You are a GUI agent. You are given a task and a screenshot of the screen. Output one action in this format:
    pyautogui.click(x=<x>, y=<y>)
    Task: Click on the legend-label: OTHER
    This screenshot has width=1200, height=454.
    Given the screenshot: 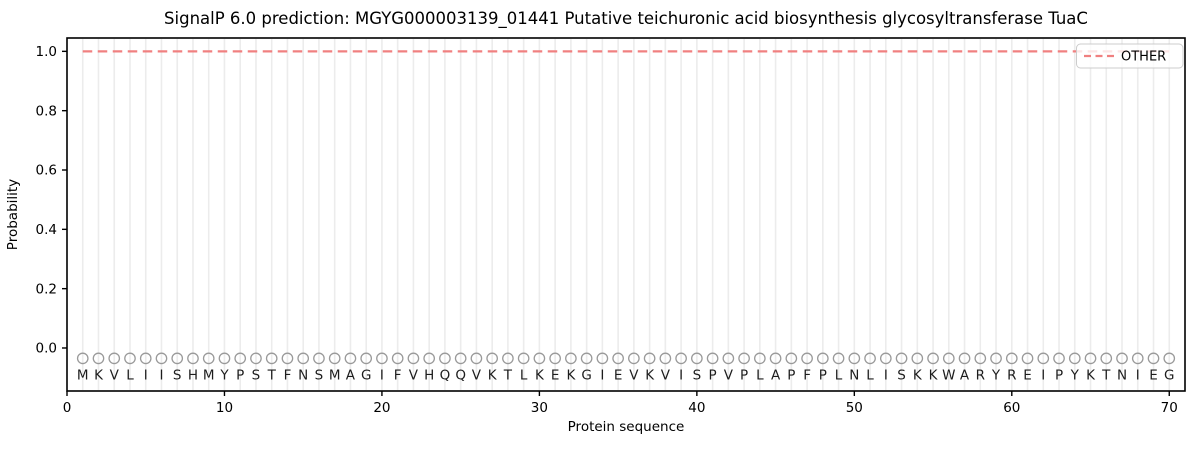 What is the action you would take?
    pyautogui.click(x=1143, y=57)
    